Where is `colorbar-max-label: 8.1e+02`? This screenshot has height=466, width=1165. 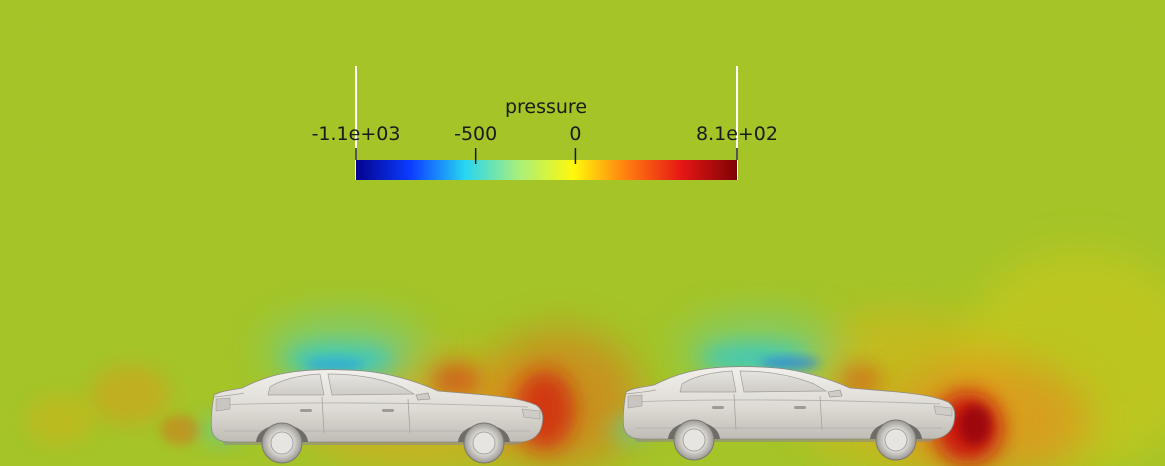 colorbar-max-label: 8.1e+02 is located at coordinates (737, 134).